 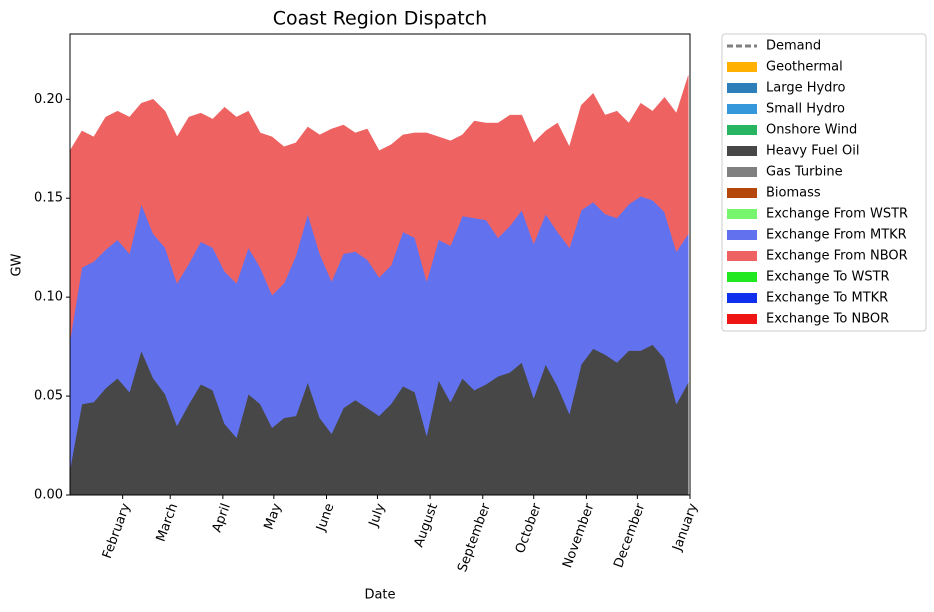 I want to click on legend-label: Exchange From WSTR, so click(x=837, y=214).